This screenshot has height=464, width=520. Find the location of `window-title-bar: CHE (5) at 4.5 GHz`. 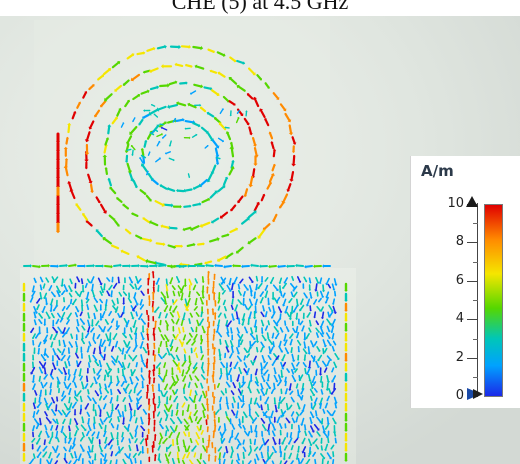

window-title-bar: CHE (5) at 4.5 GHz is located at coordinates (260, 8).